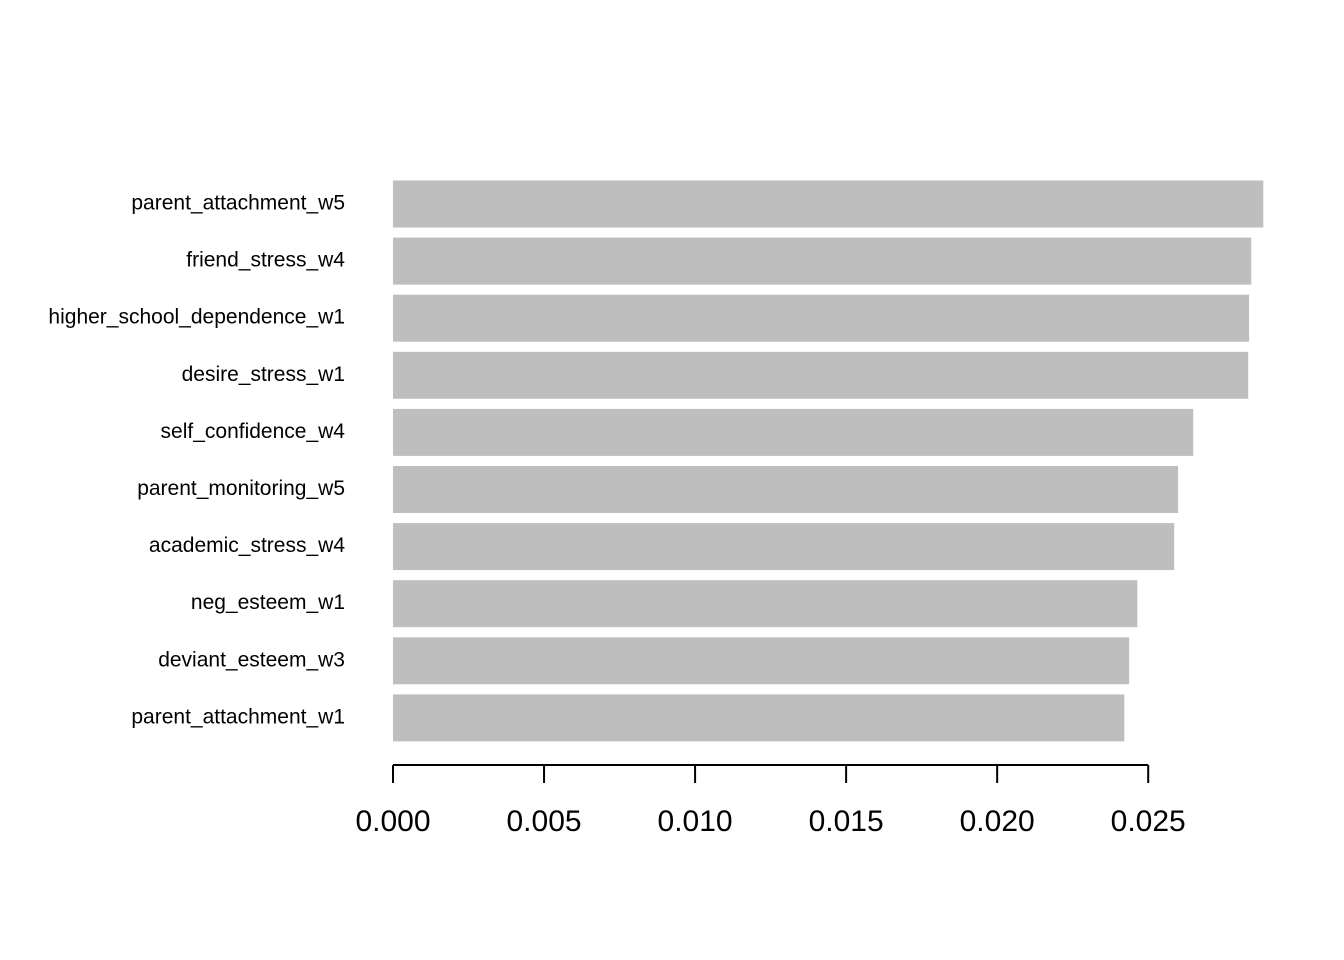  I want to click on x-tick-label: 0.025, so click(1148, 821).